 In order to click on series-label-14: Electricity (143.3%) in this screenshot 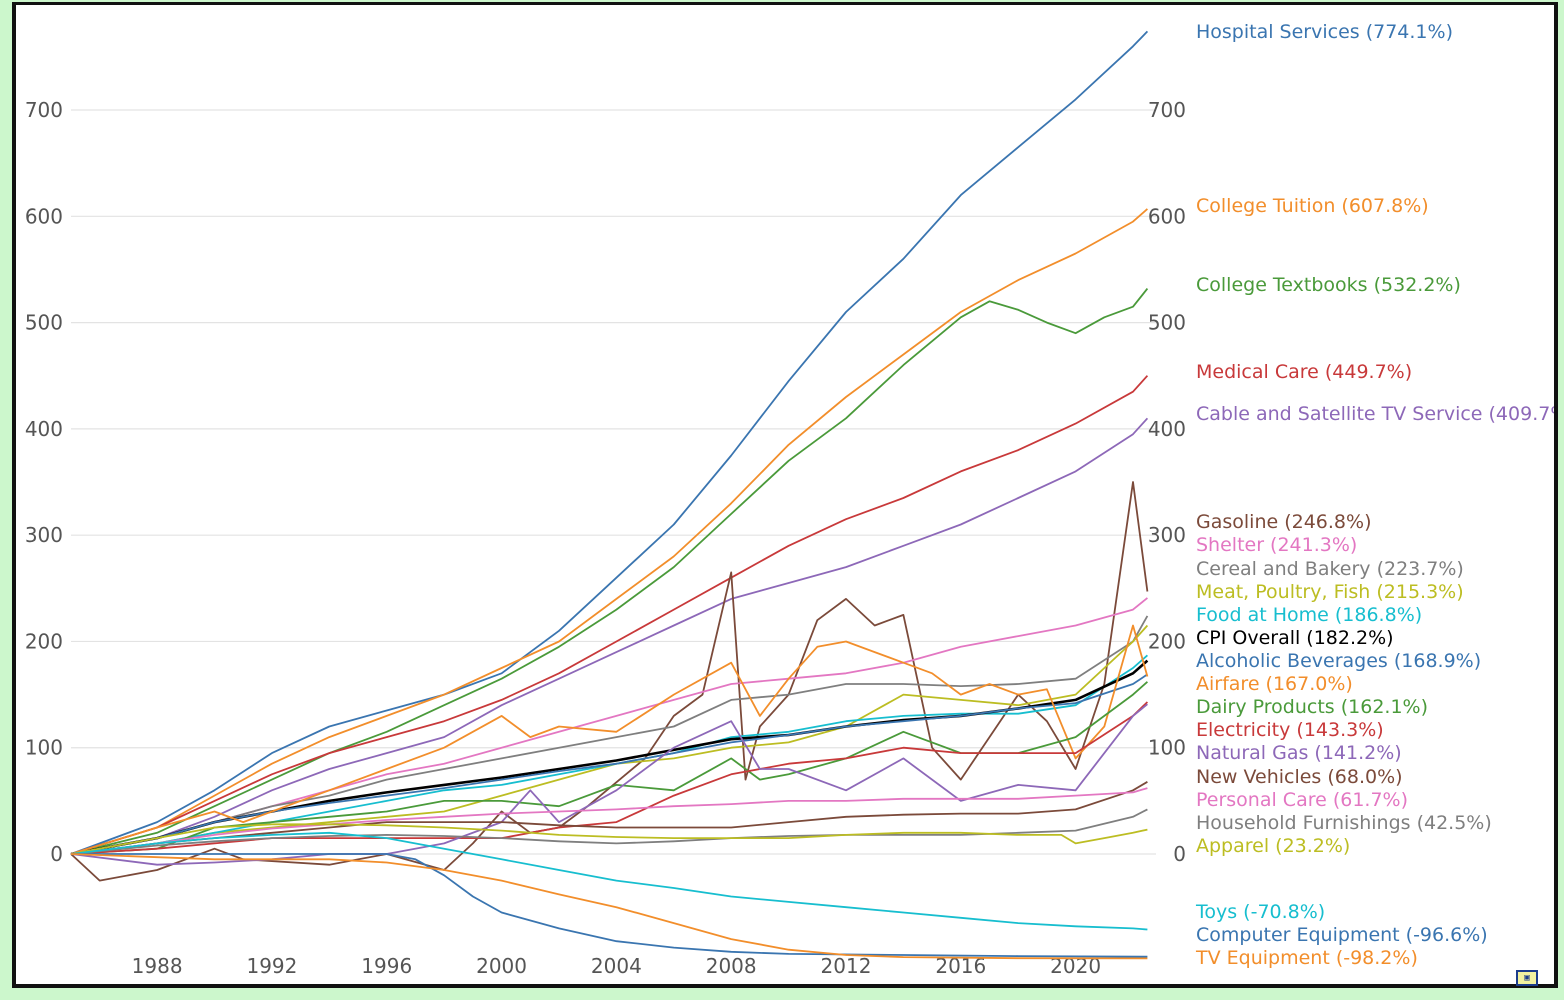, I will do `click(1290, 730)`.